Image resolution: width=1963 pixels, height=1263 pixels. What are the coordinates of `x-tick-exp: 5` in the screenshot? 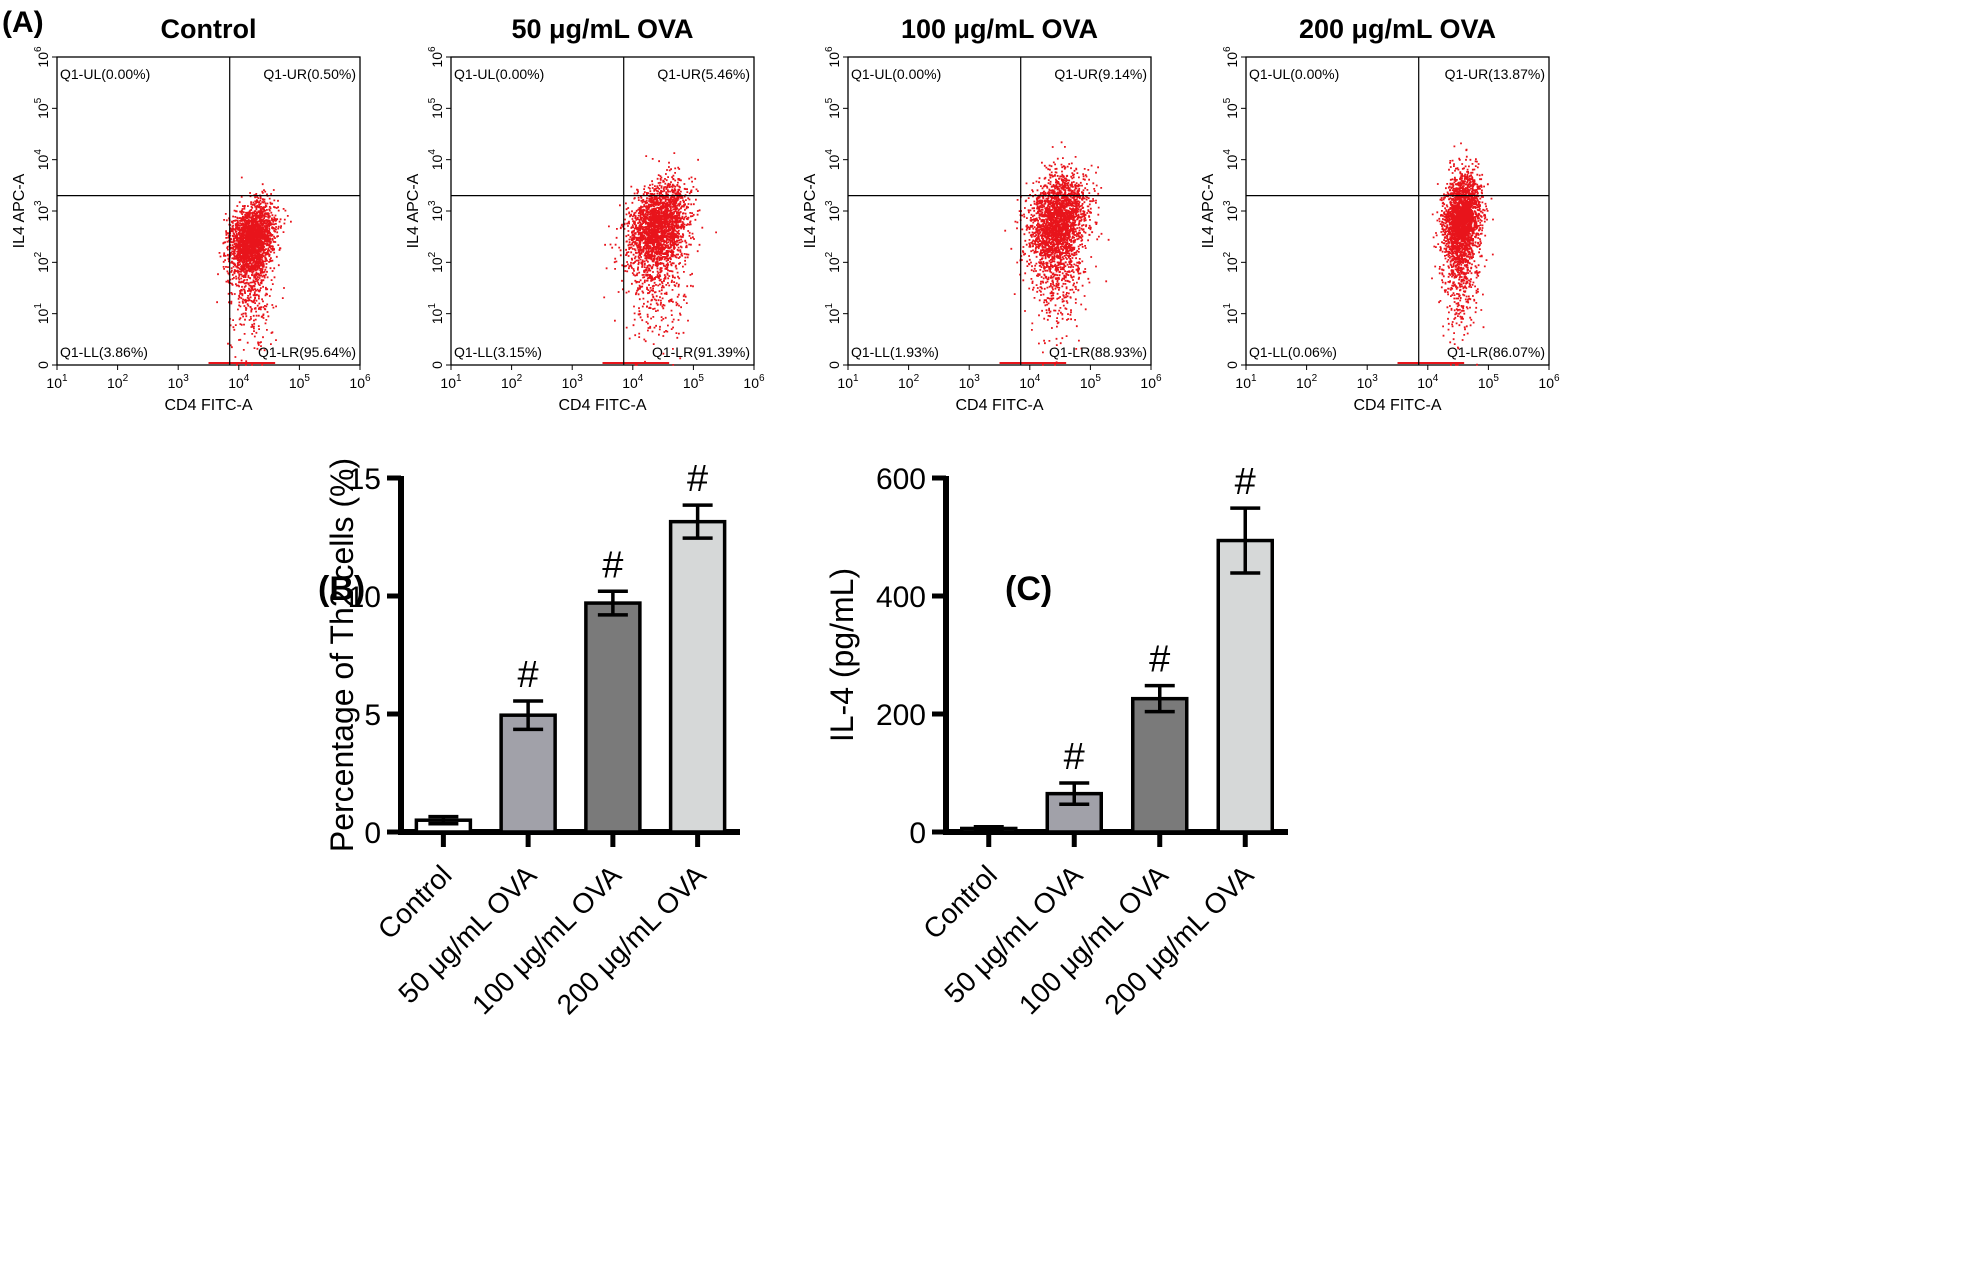 It's located at (701, 378).